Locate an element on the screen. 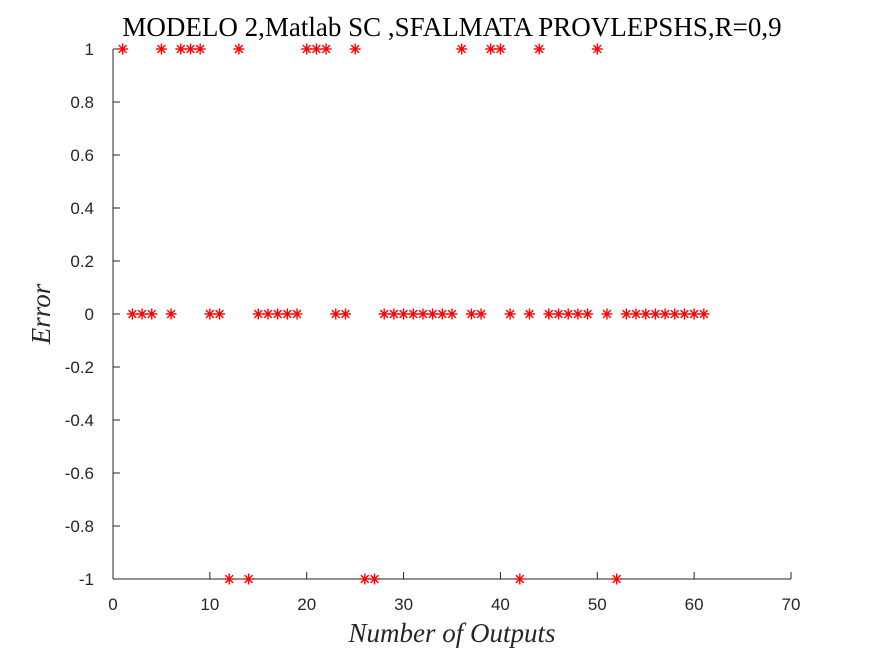  y-tick-label: 0.4 is located at coordinates (82, 208).